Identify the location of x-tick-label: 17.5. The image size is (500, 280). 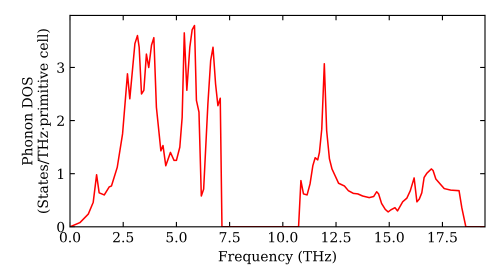
(442, 237).